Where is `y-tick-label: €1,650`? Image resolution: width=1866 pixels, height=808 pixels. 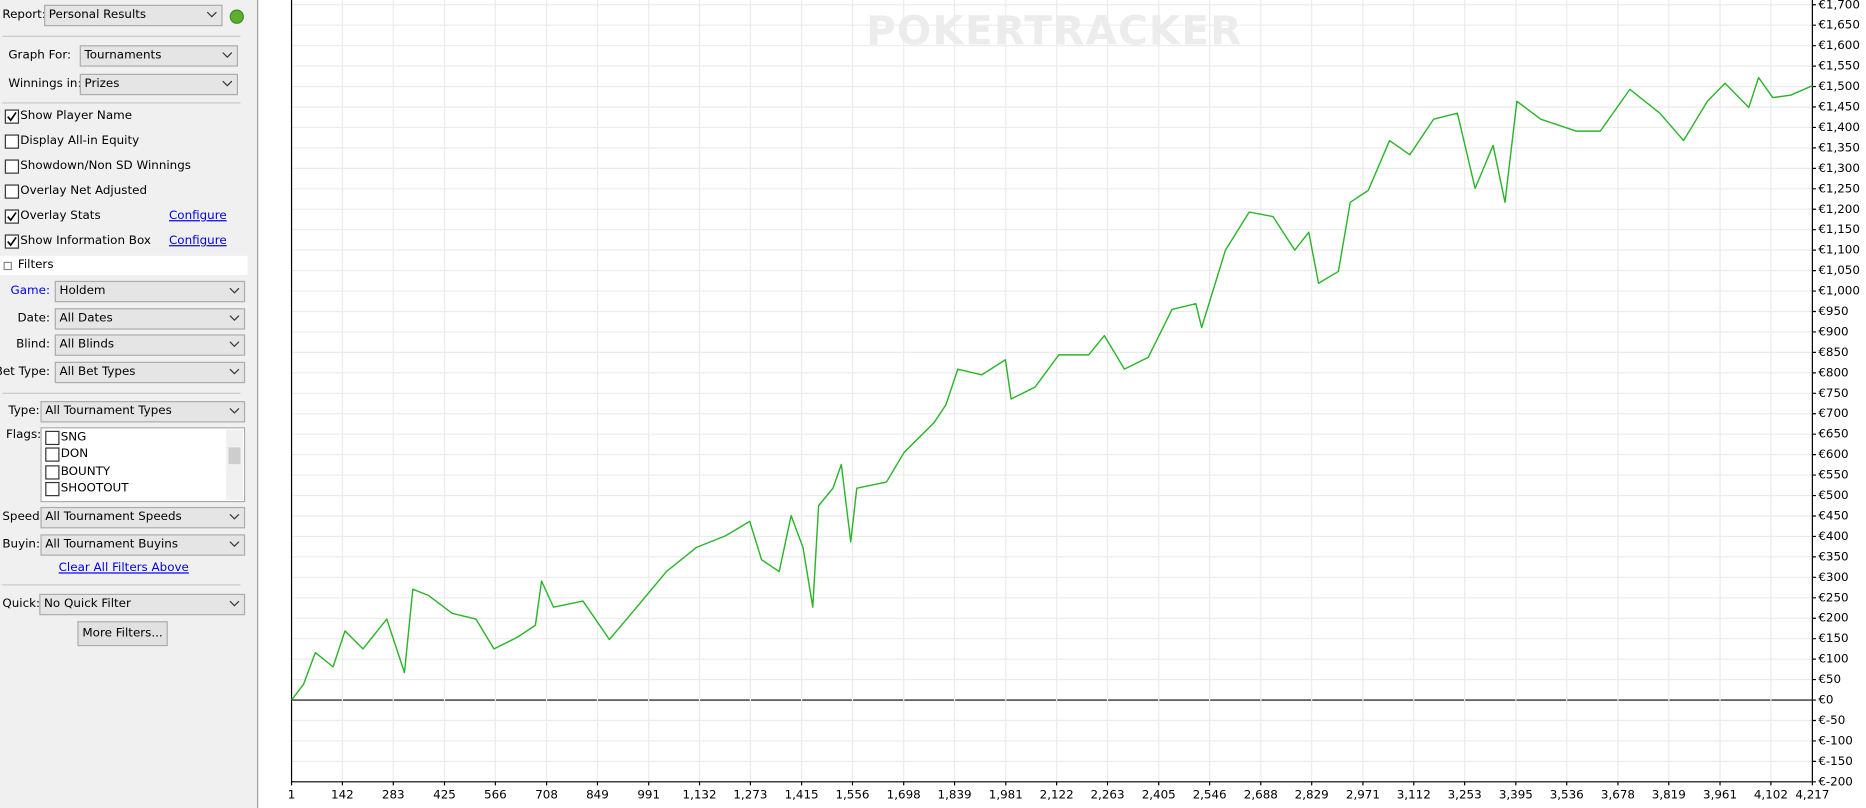 y-tick-label: €1,650 is located at coordinates (1839, 25).